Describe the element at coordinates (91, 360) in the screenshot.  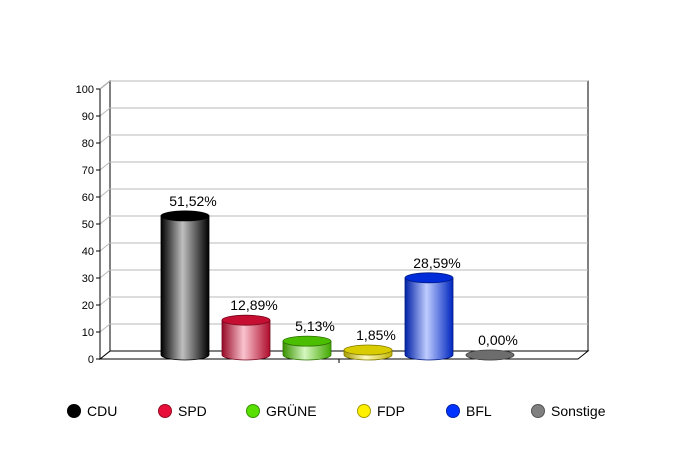
I see `y-tick-label: 0` at that location.